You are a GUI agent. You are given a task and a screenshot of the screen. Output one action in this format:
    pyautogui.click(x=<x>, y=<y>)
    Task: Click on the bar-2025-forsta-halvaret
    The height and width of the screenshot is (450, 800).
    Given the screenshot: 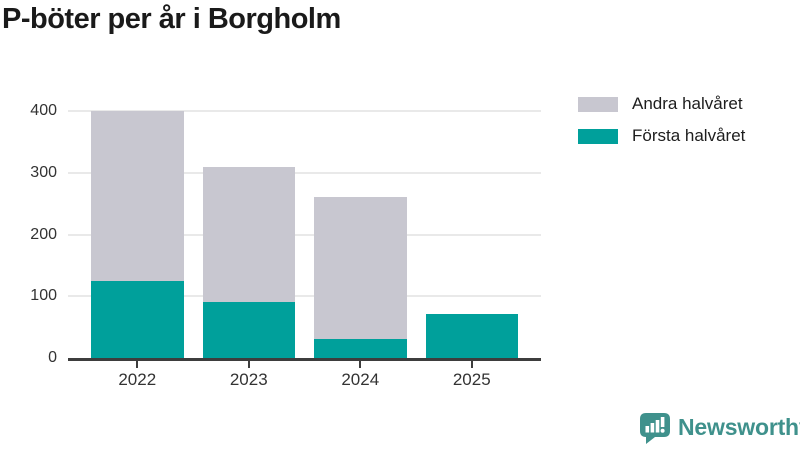 What is the action you would take?
    pyautogui.click(x=471, y=336)
    